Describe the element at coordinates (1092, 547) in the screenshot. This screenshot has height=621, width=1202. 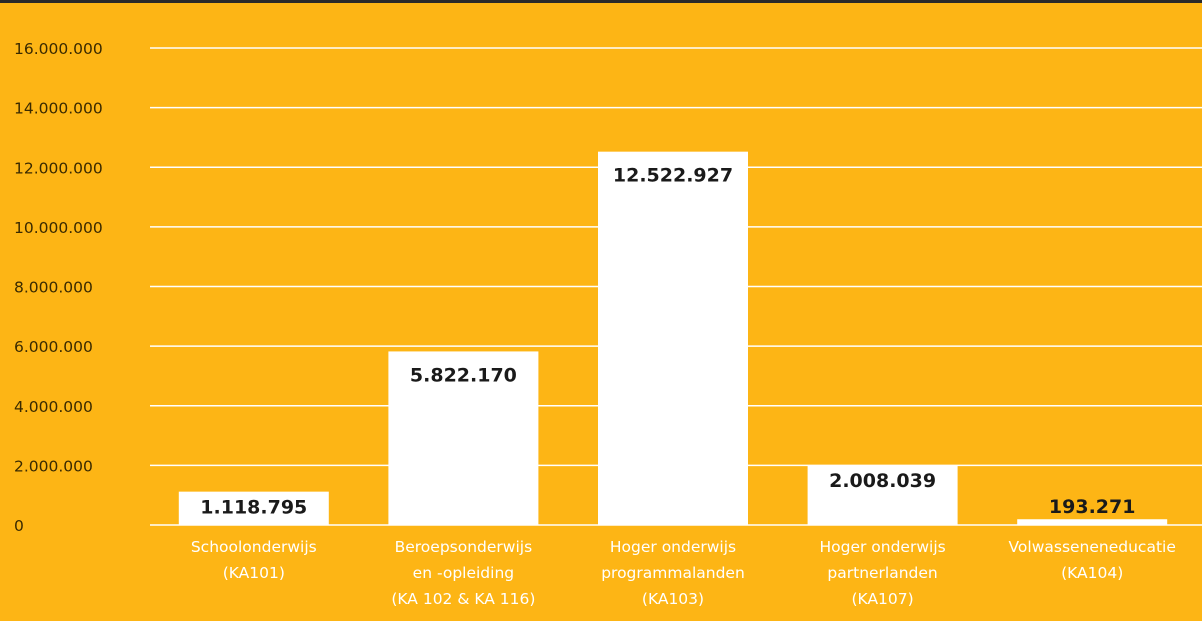
I see `category-label: Volwasseneneducatie` at that location.